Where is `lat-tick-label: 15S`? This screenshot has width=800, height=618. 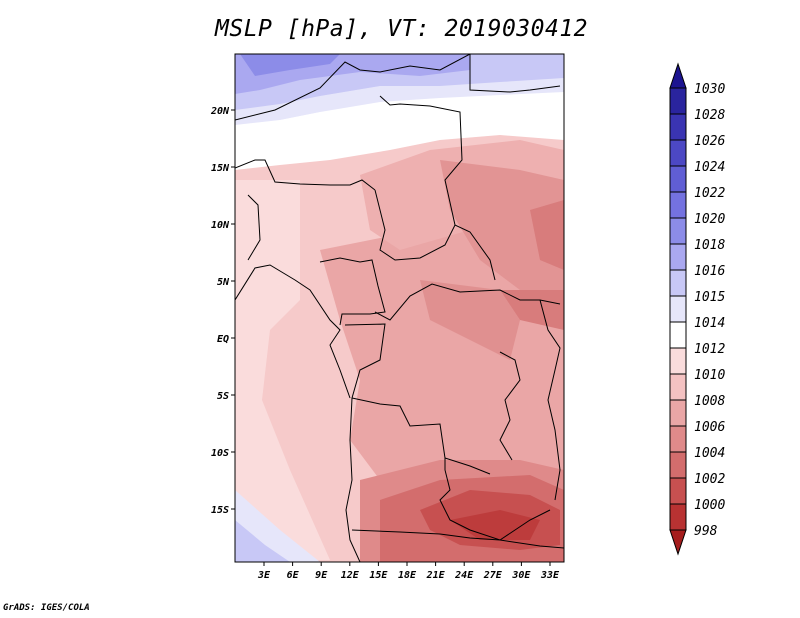 lat-tick-label: 15S is located at coordinates (220, 510).